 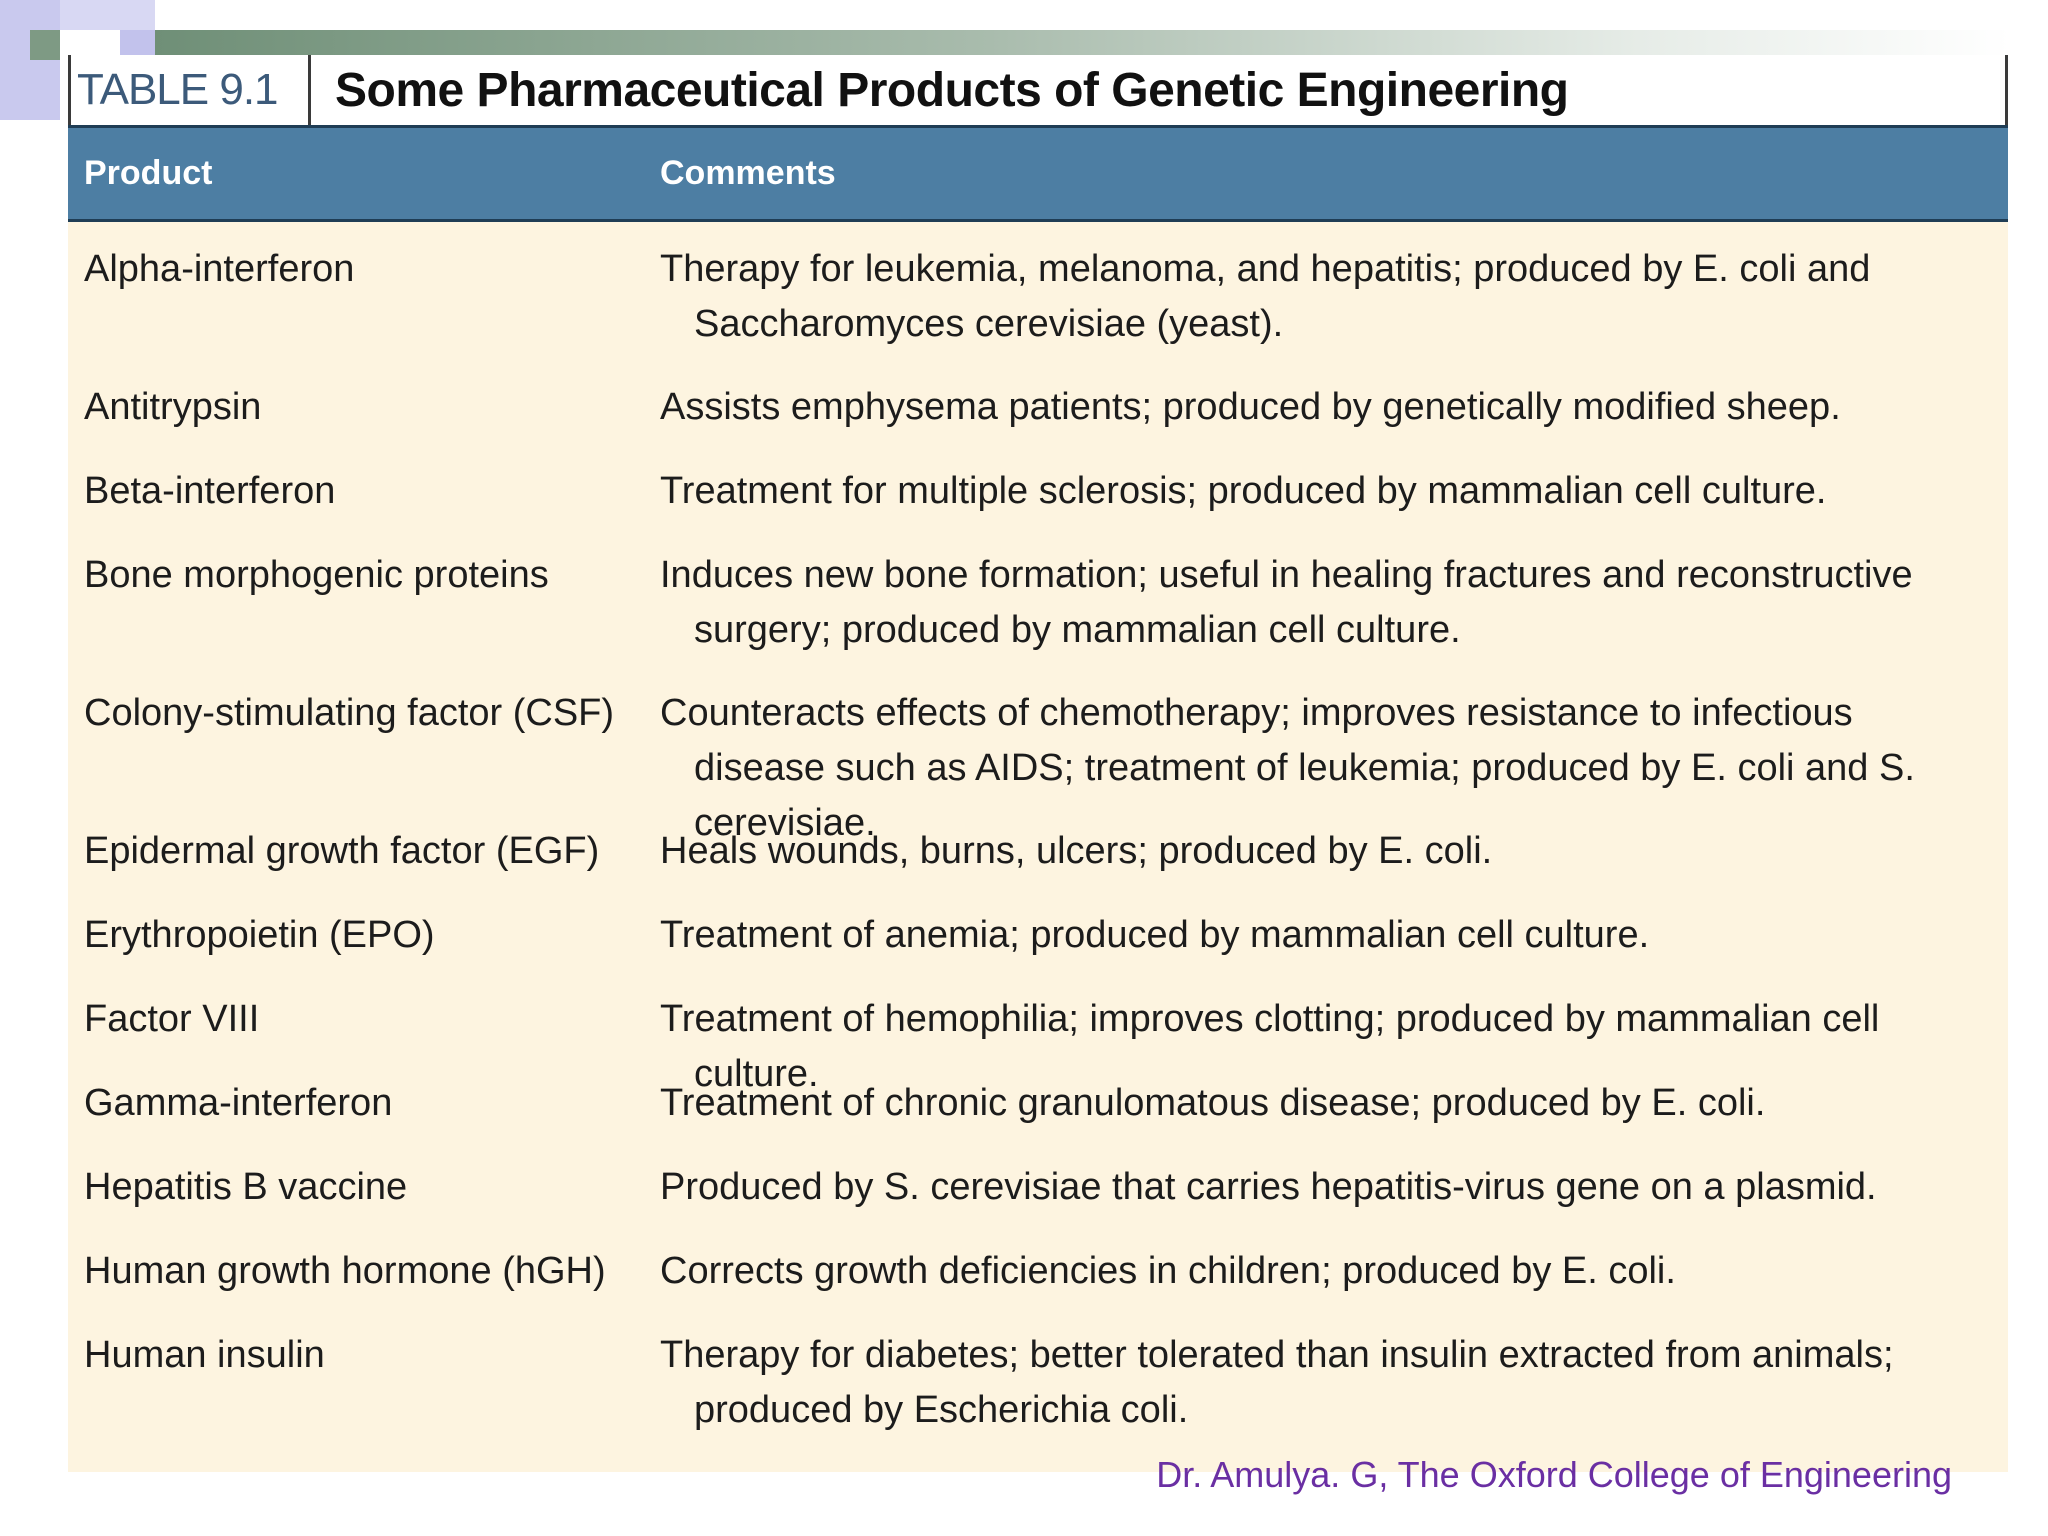 I want to click on product-cell: Antitrypsin, so click(x=173, y=407).